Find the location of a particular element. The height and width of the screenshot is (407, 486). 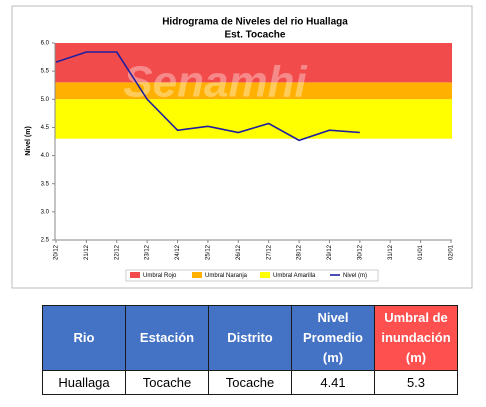

chart-title: Hidrograma de Niveles del rio Huallaga is located at coordinates (255, 22).